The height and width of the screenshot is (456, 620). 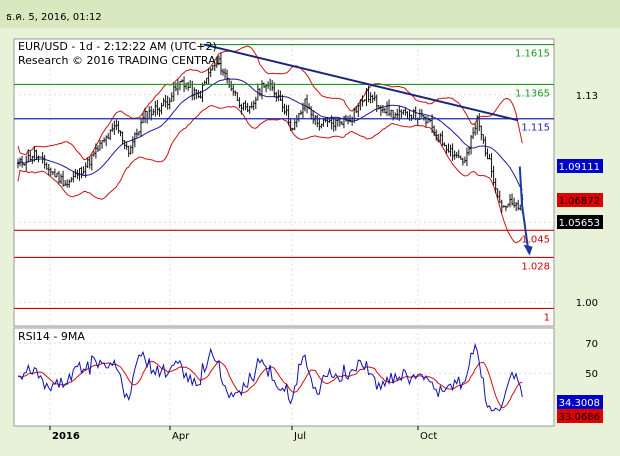 What do you see at coordinates (524, 209) in the screenshot?
I see `forecast-arrow-line` at bounding box center [524, 209].